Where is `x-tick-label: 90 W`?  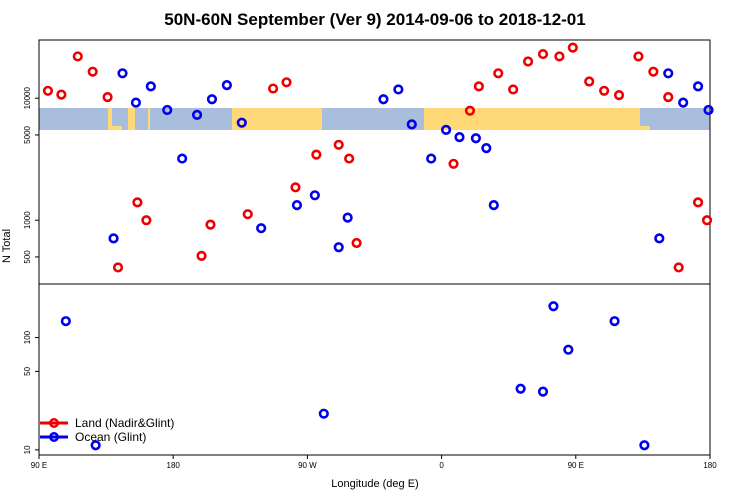
x-tick-label: 90 W is located at coordinates (307, 465).